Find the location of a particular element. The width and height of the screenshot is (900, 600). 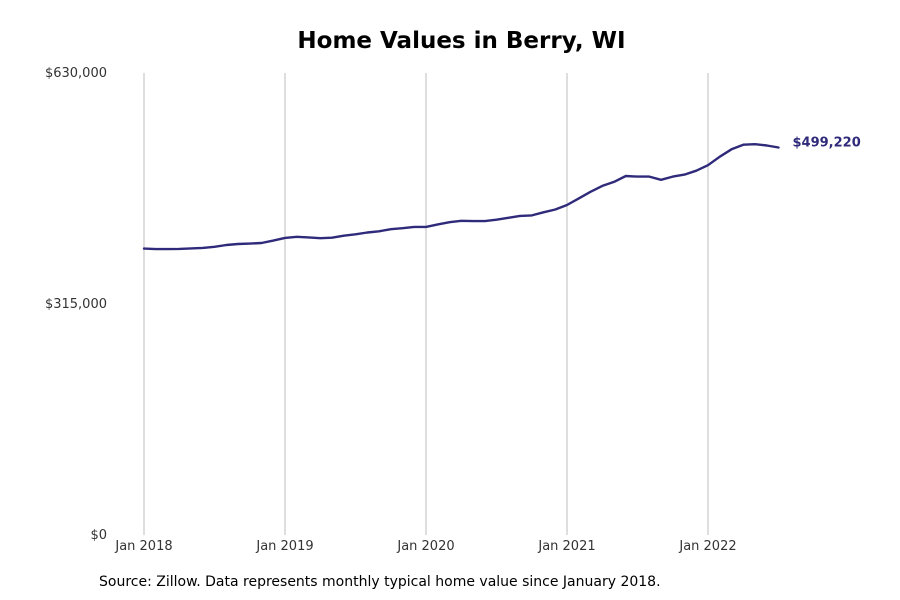

y-axis-tick-labels: $0 $315,000 $630,000 is located at coordinates (76, 304).